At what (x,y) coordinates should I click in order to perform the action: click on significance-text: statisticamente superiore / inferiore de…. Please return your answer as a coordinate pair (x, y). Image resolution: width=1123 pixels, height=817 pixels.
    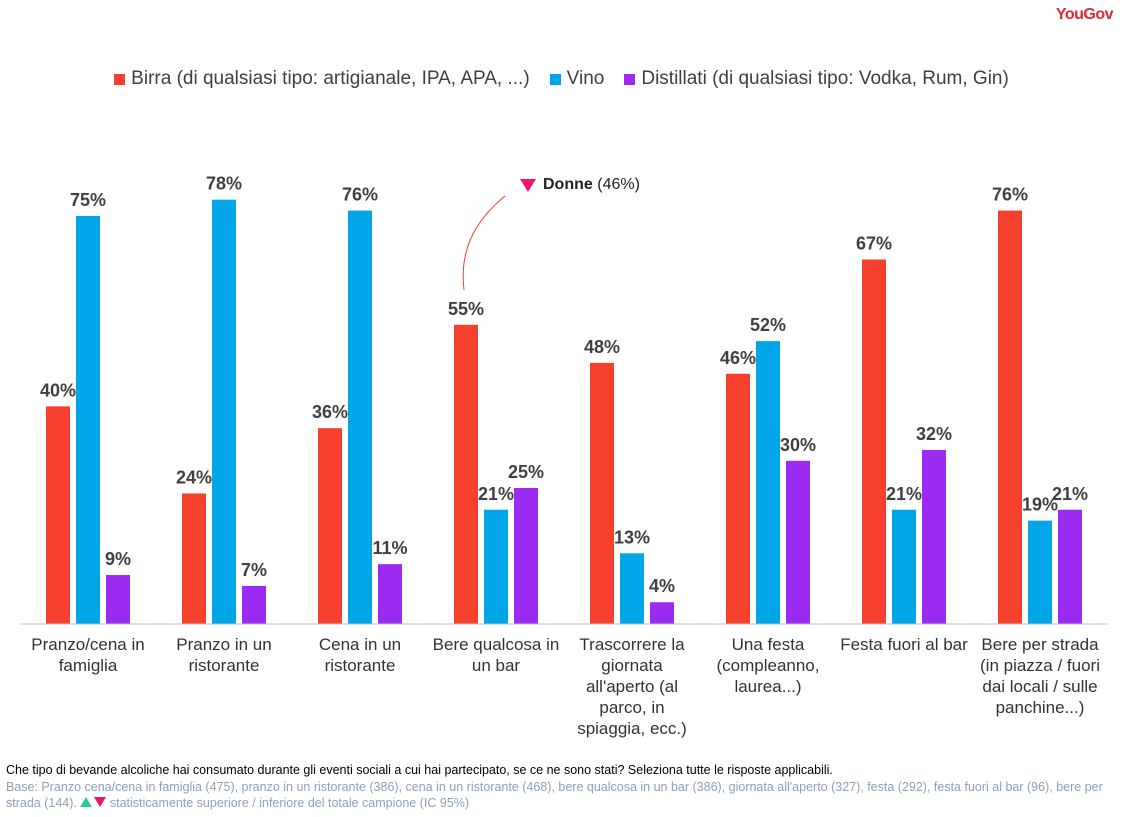
    Looking at the image, I should click on (289, 803).